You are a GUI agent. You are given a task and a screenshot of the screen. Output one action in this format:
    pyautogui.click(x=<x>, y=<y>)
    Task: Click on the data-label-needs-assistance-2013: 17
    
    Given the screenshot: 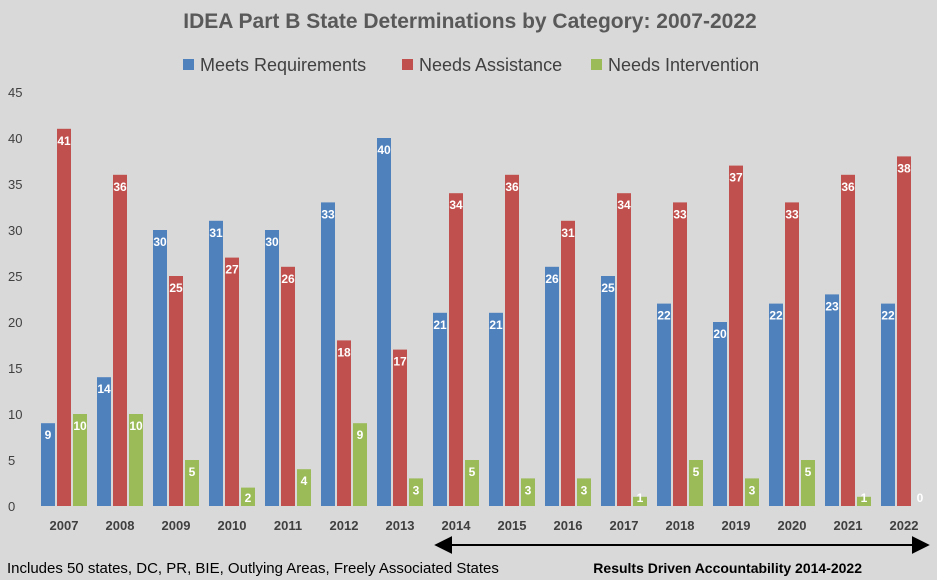 What is the action you would take?
    pyautogui.click(x=400, y=362)
    